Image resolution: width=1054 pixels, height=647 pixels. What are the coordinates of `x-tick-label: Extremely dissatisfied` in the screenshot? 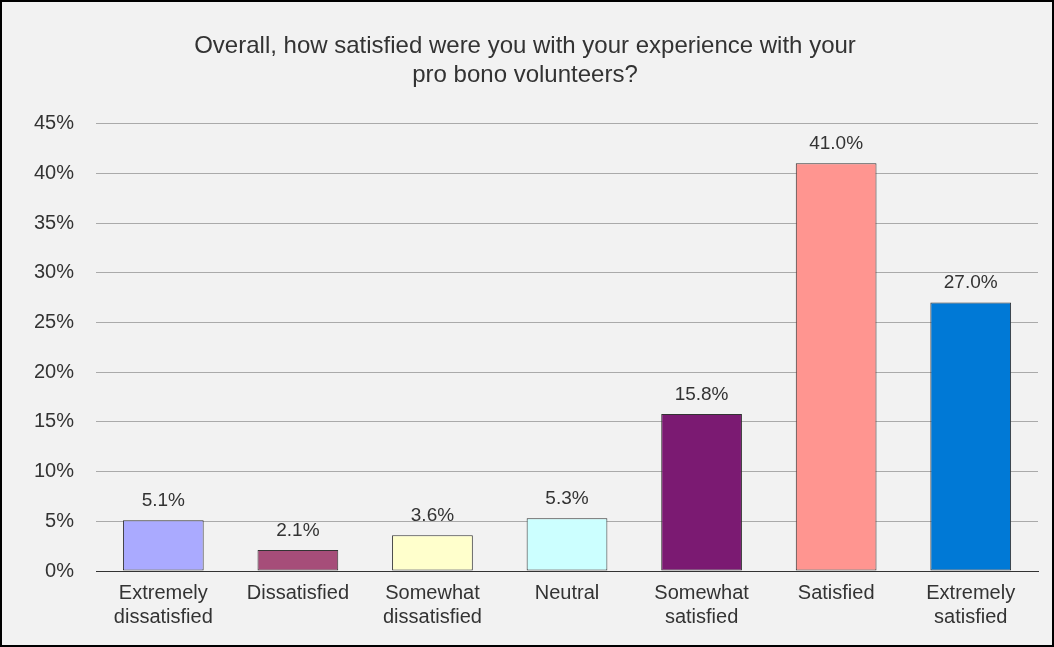 It's located at (163, 603).